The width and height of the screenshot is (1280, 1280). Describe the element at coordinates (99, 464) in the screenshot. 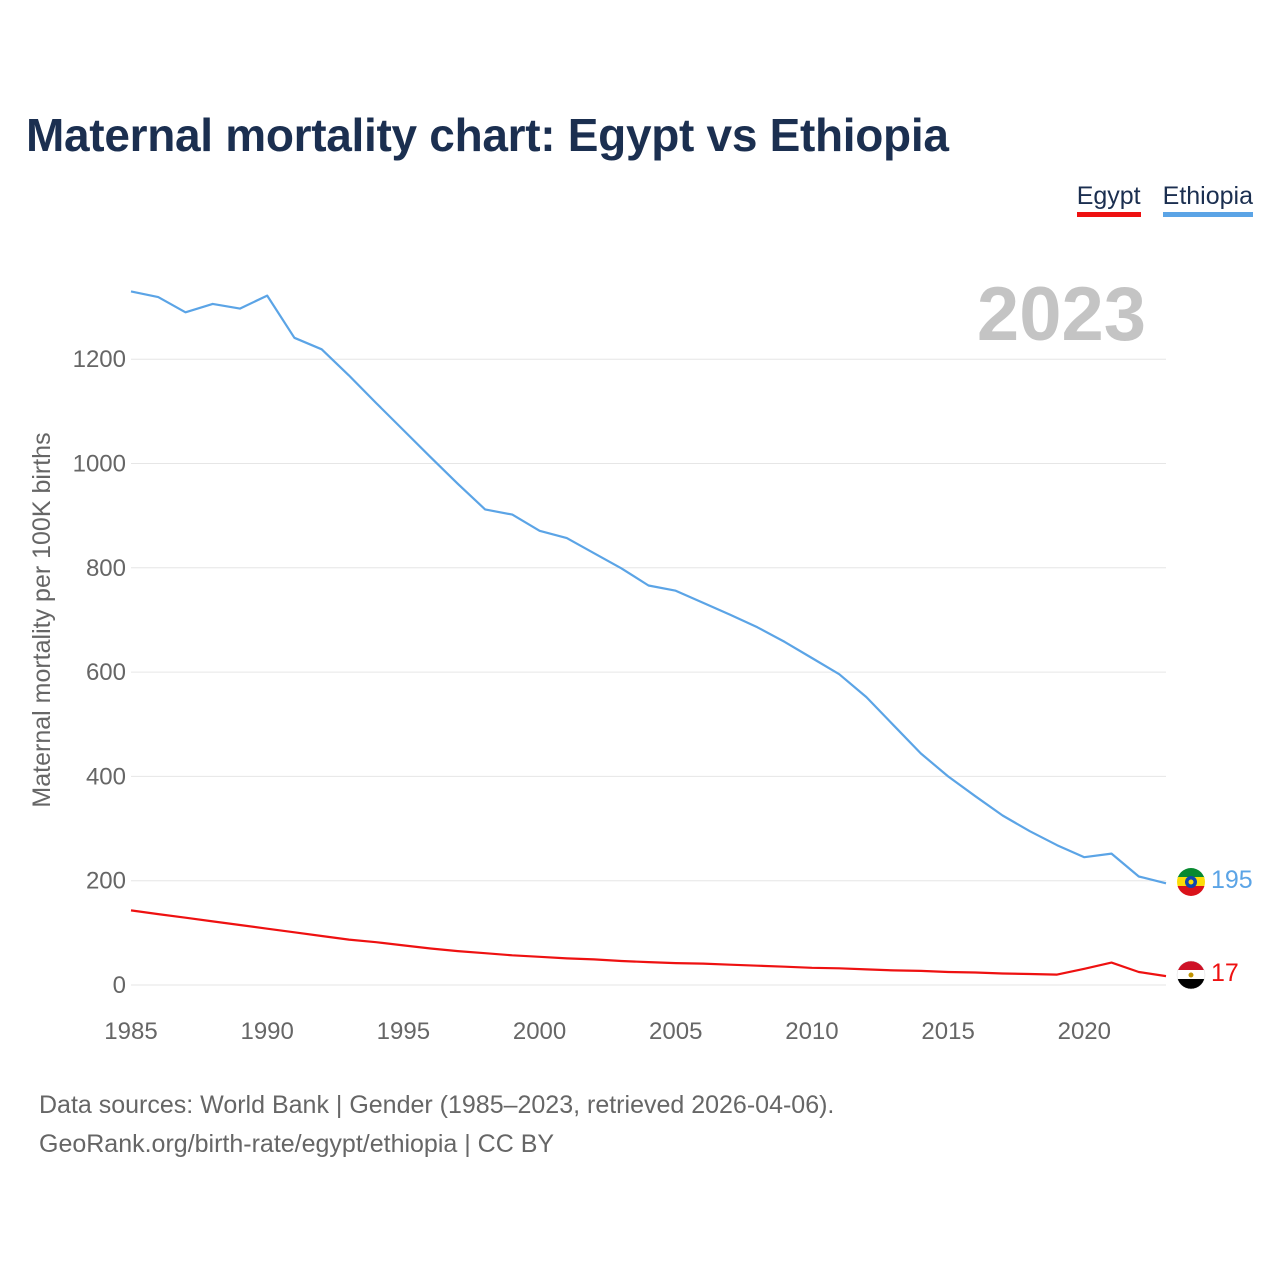

I see `y-tick-label: 1000` at that location.